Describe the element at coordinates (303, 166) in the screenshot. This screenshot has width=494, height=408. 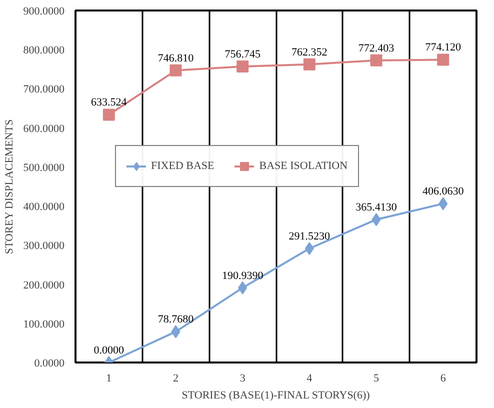
I see `legend-label: BASE ISOLATION` at that location.